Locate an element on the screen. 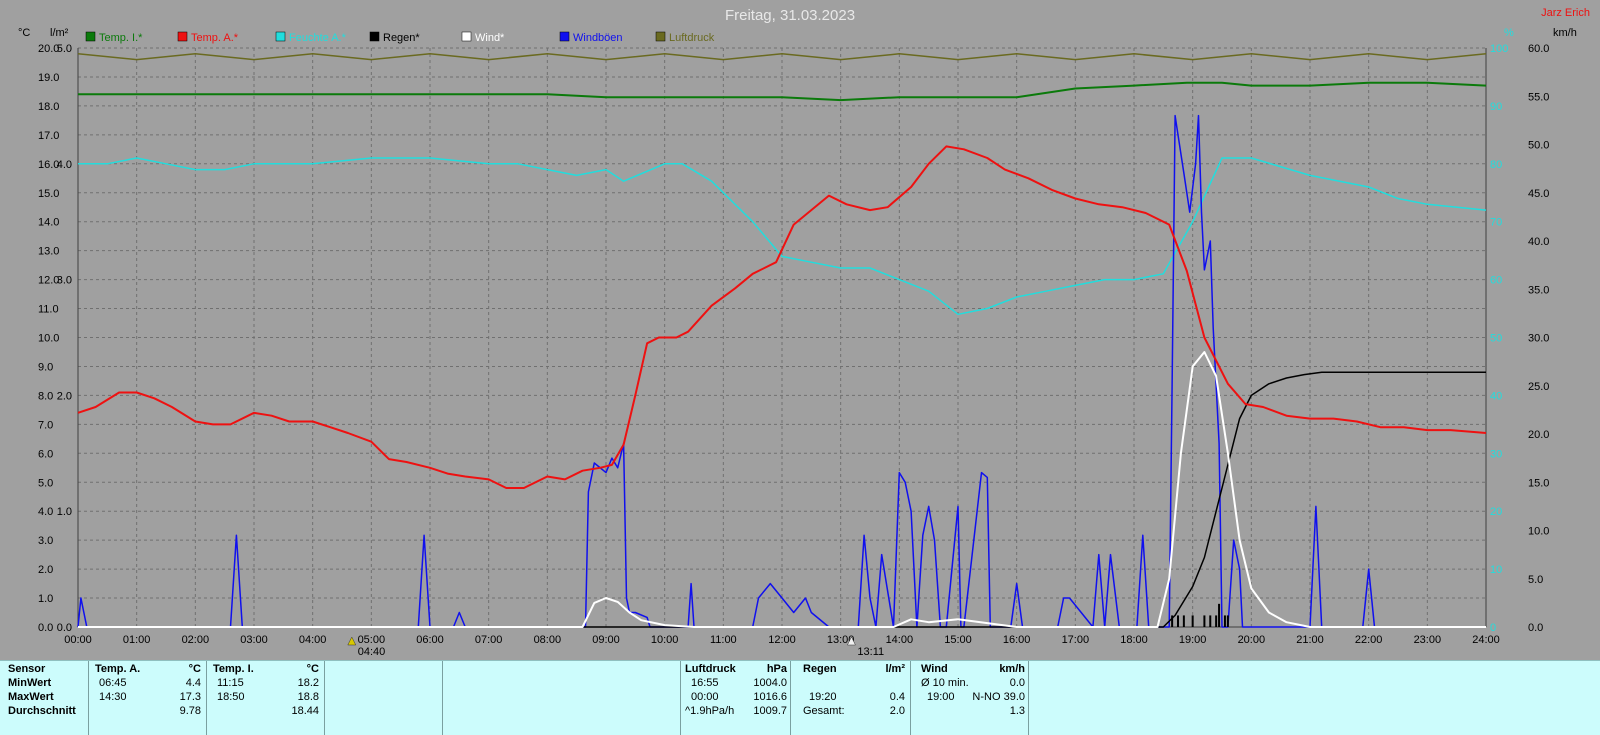 The width and height of the screenshot is (1600, 735). wind-tick-label: 10.0 is located at coordinates (1538, 532).